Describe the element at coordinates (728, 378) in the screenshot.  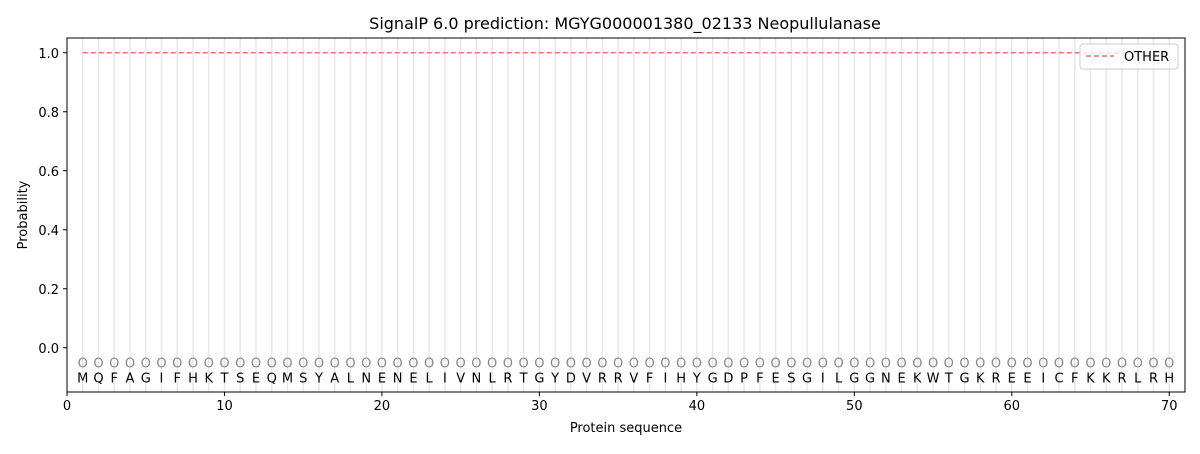
I see `residue-label: D` at that location.